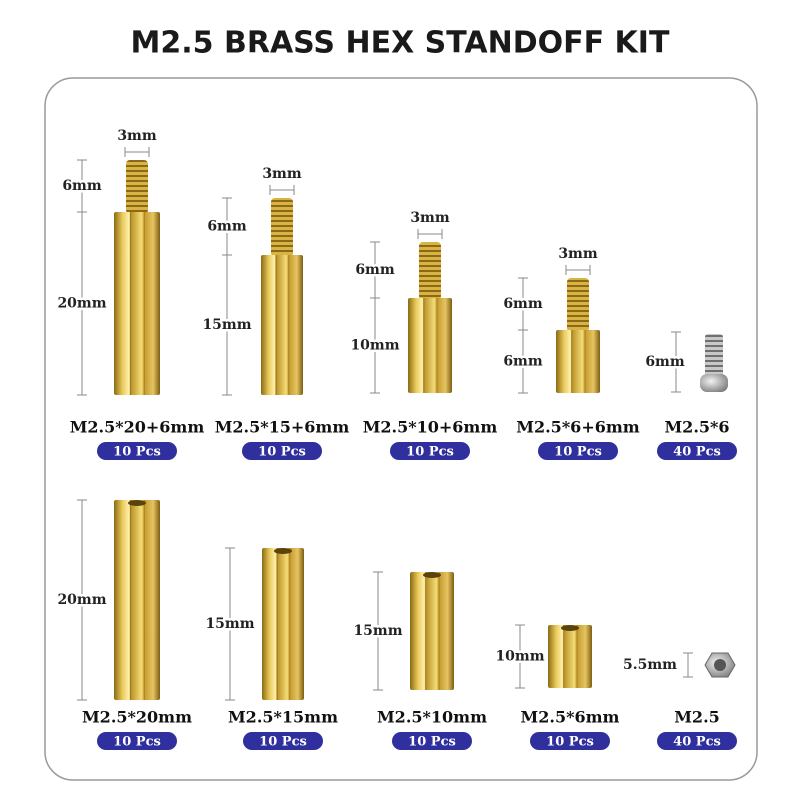 The image size is (800, 800). I want to click on body-length: 6mm, so click(523, 362).